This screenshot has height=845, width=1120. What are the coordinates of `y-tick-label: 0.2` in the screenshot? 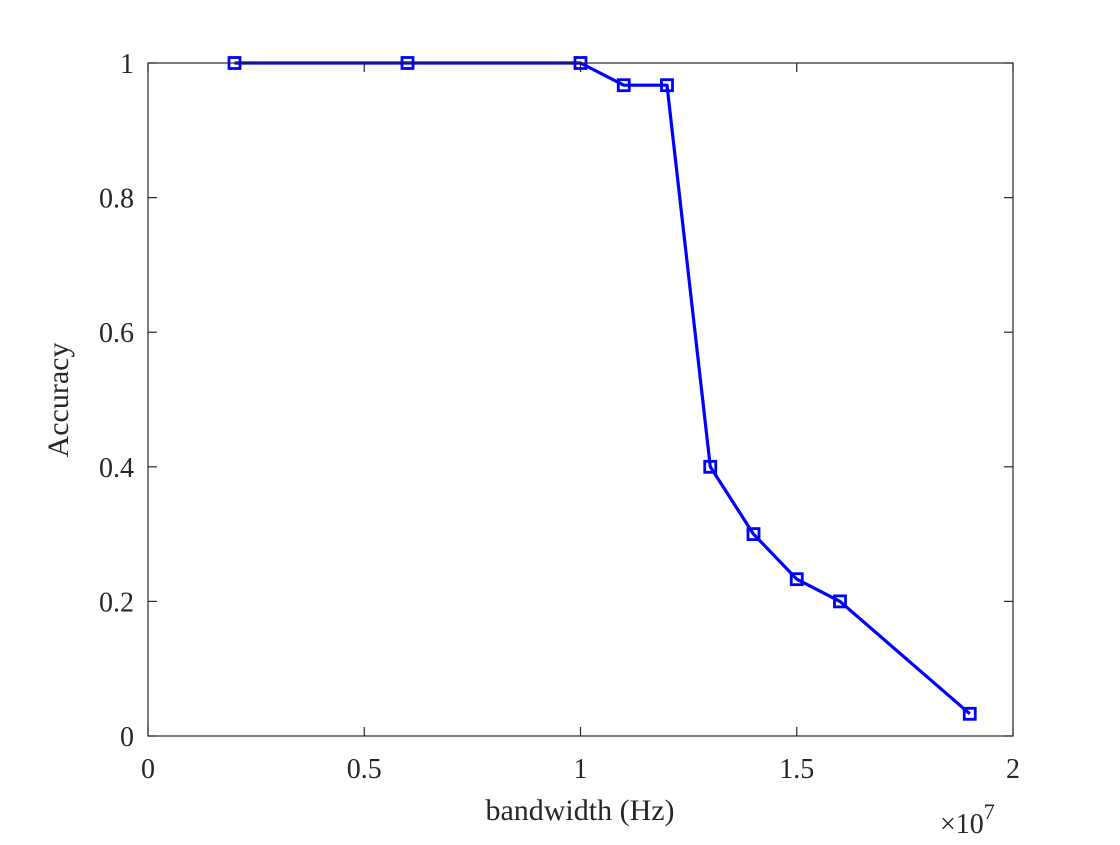 It's located at (116, 602).